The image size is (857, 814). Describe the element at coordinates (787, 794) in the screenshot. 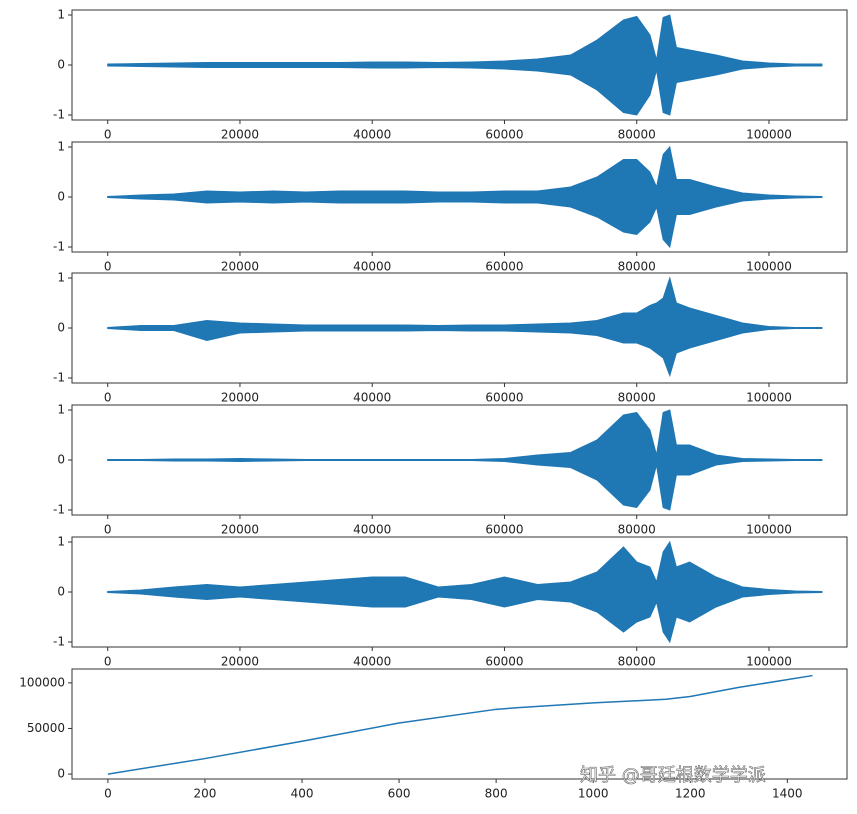

I see `x-tick-label: 1400` at that location.